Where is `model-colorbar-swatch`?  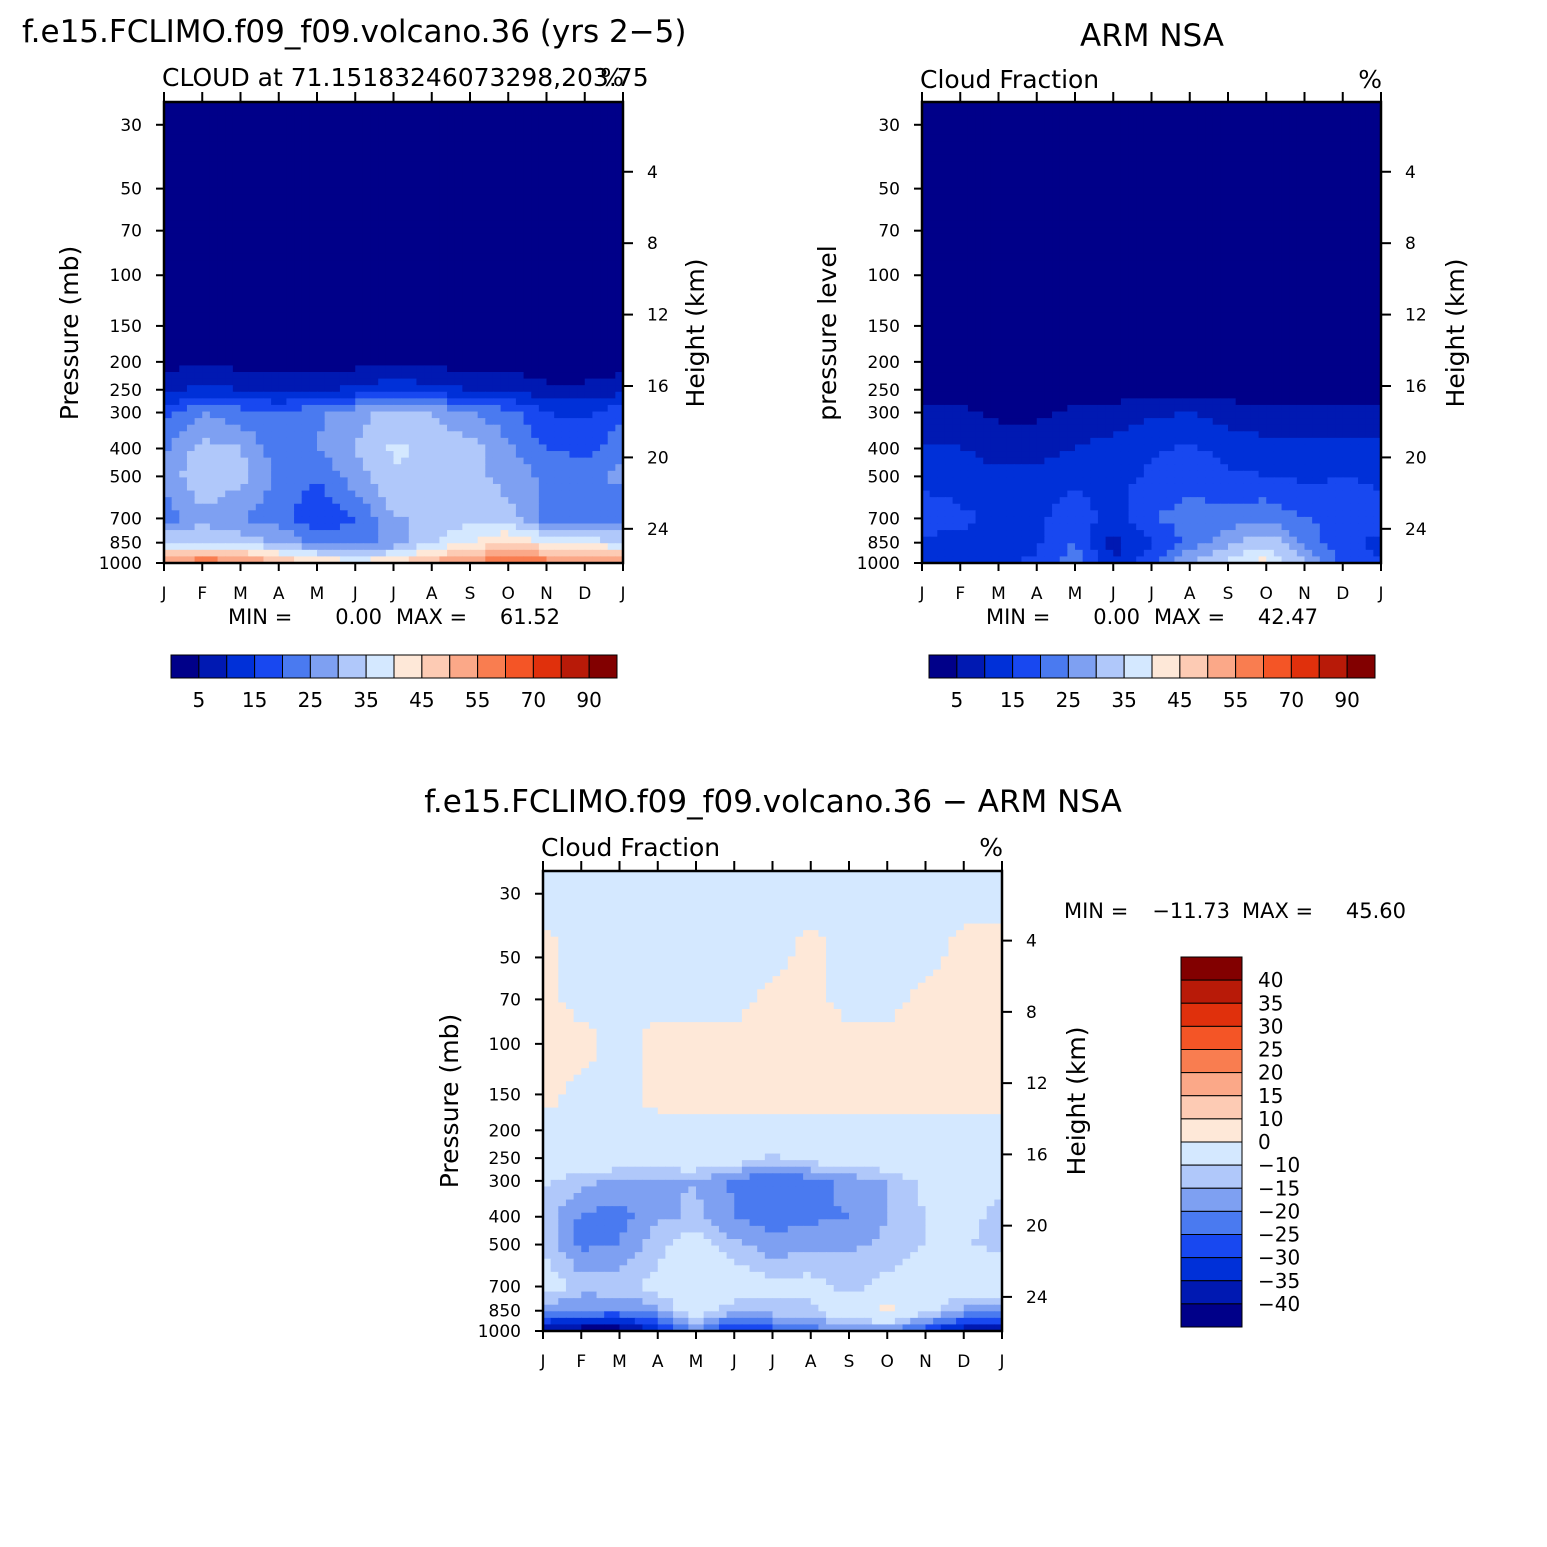
model-colorbar-swatch is located at coordinates (241, 666).